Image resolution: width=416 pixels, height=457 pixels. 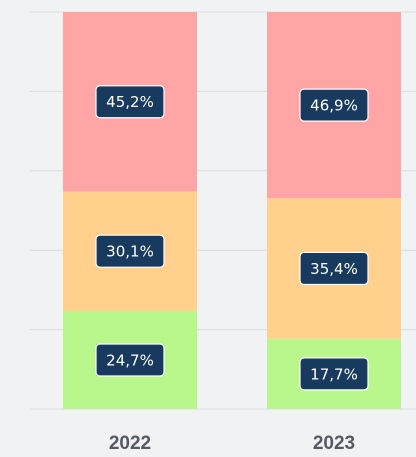 I want to click on value-label: 17,7%, so click(x=334, y=374).